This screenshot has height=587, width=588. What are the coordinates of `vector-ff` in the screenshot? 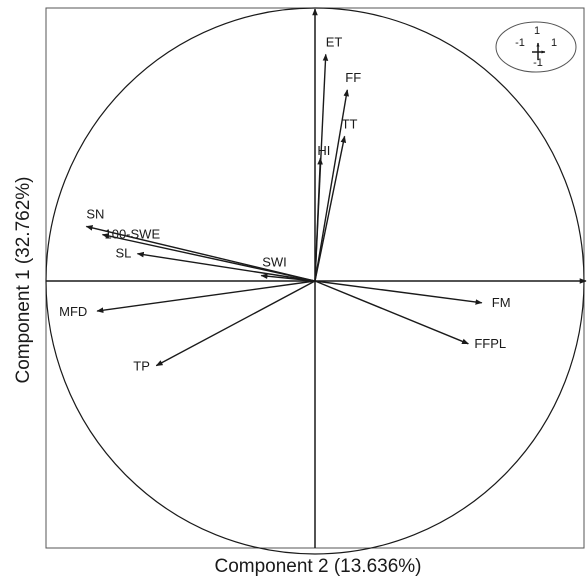 It's located at (331, 185).